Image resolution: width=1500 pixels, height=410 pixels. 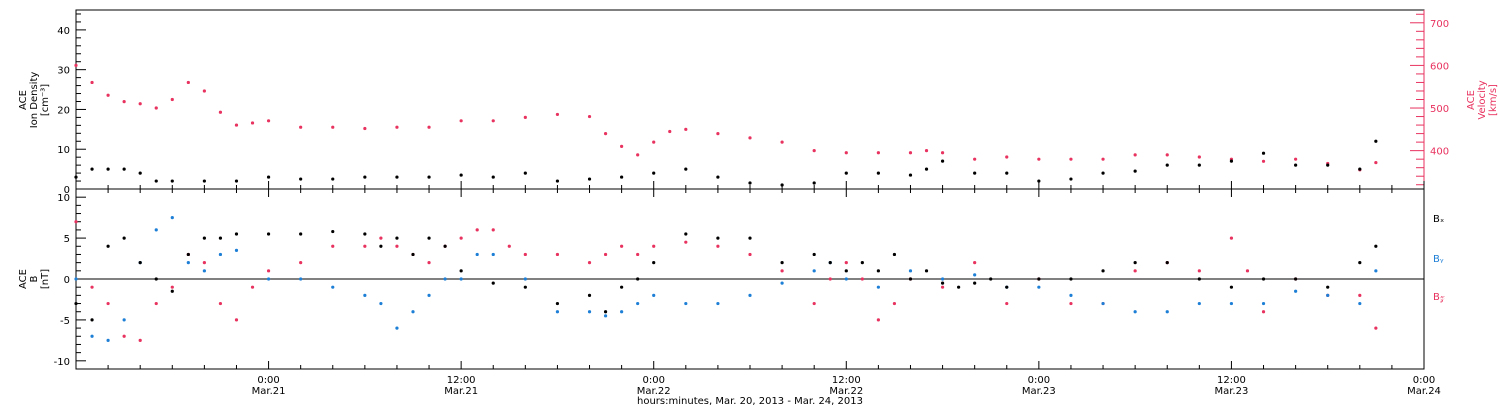 I want to click on legend-bx: Bₓ, so click(x=1438, y=219).